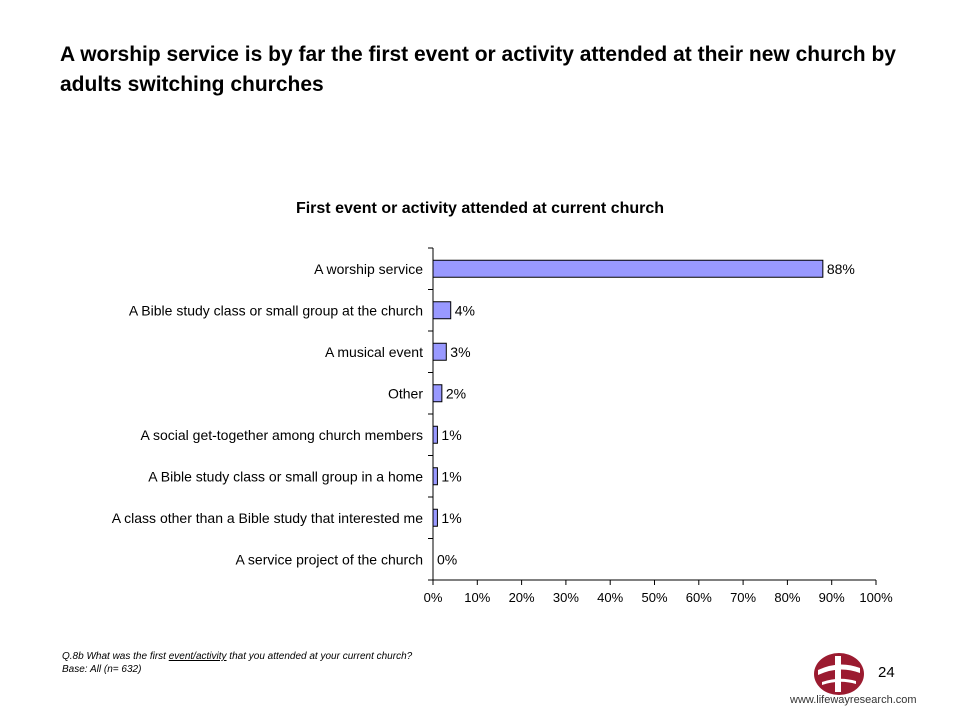 The image size is (960, 720). What do you see at coordinates (566, 597) in the screenshot?
I see `x-tick-label: 30%` at bounding box center [566, 597].